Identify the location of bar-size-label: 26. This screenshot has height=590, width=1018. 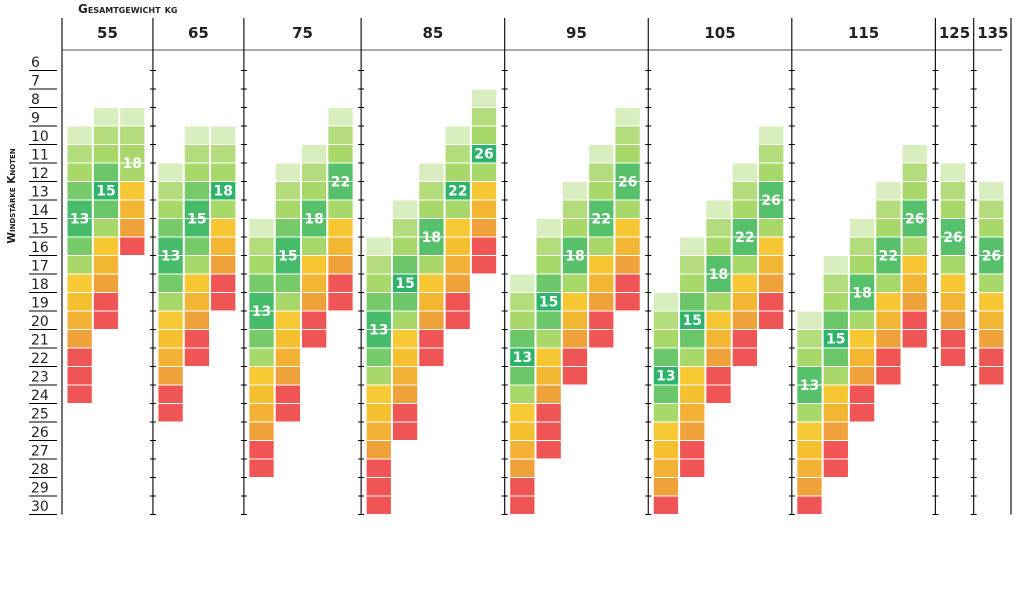
(914, 219).